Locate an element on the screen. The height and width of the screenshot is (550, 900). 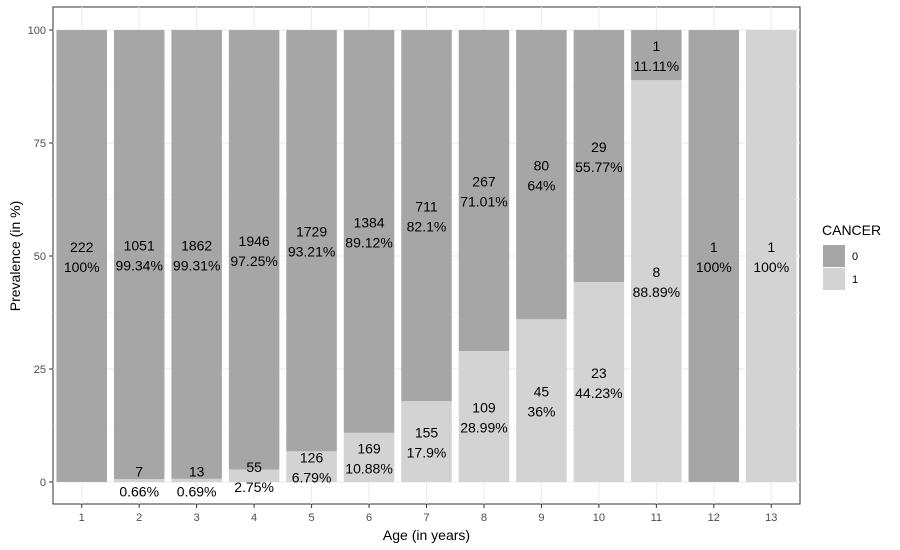
bar-label-cancer-1-count: 126 is located at coordinates (312, 458).